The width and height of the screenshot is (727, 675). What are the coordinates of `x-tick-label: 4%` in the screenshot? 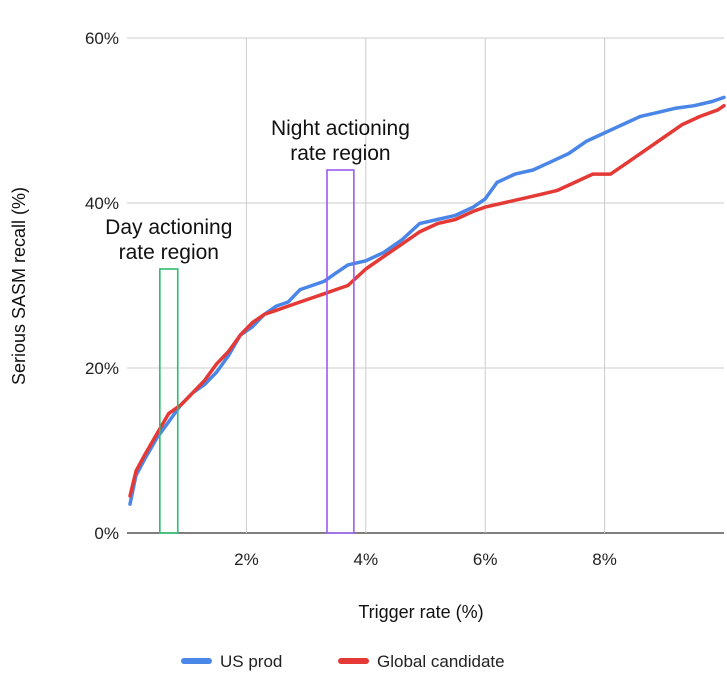 It's located at (366, 559).